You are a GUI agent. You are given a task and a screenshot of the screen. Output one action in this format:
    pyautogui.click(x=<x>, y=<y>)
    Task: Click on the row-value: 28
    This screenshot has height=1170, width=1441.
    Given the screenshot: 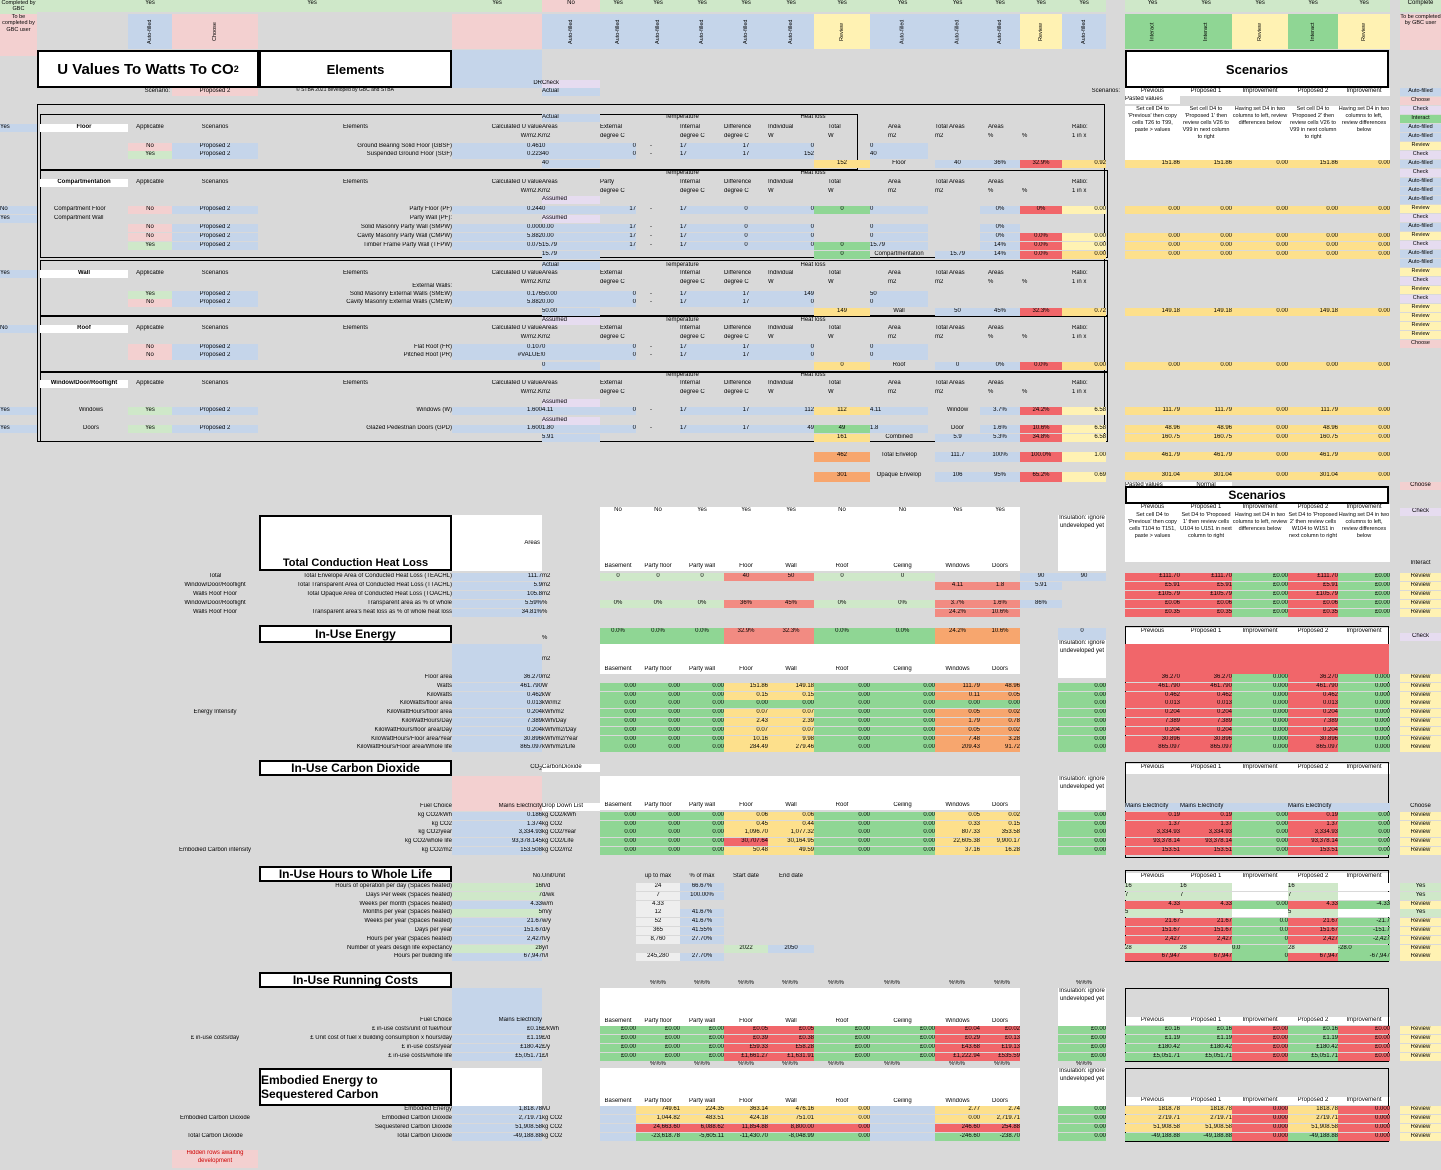 What is the action you would take?
    pyautogui.click(x=497, y=948)
    